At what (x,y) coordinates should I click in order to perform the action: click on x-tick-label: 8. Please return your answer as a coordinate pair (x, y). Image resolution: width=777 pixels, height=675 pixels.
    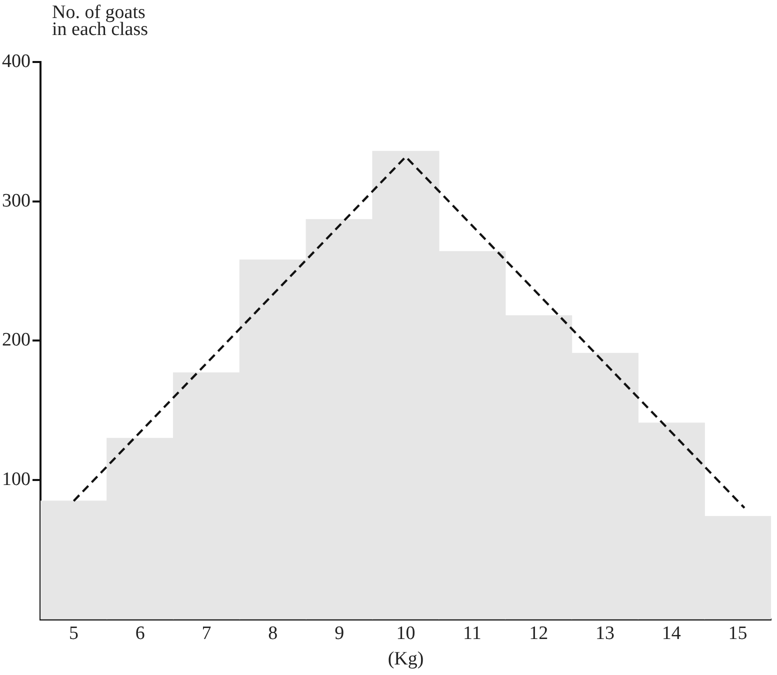
    Looking at the image, I should click on (273, 633).